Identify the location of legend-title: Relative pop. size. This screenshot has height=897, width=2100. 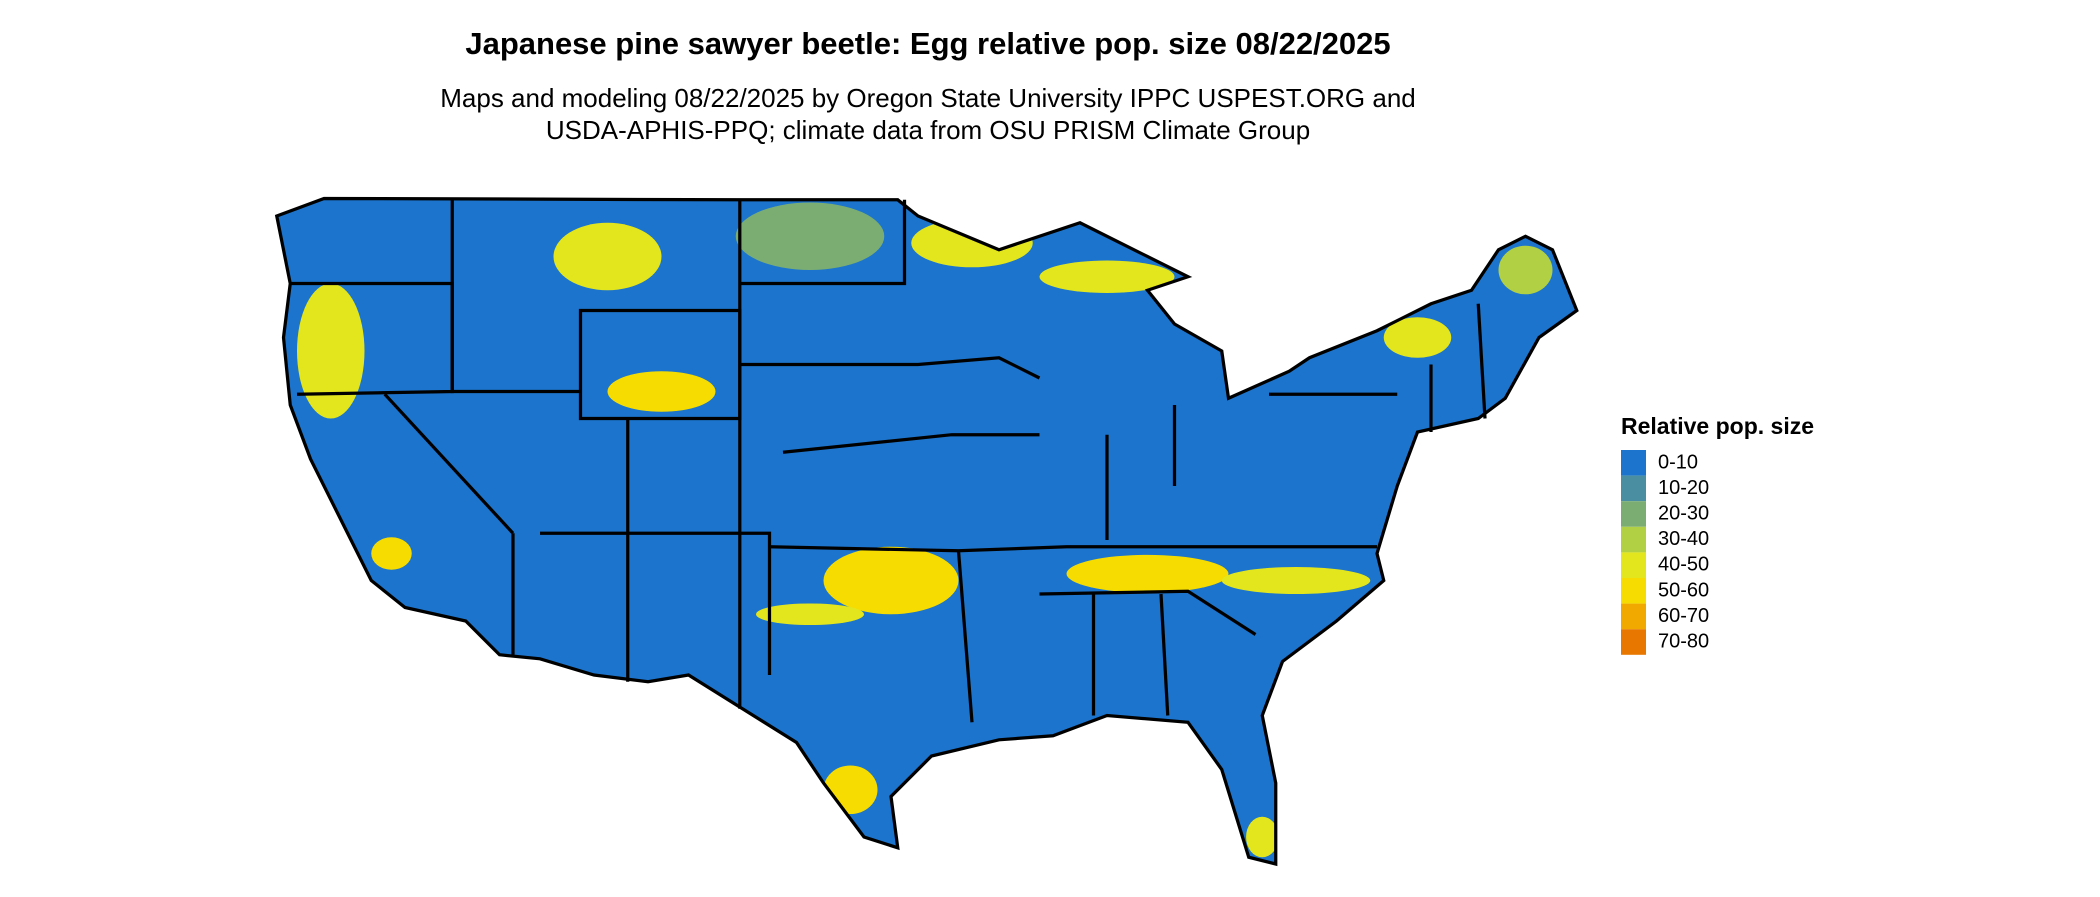
(1717, 426).